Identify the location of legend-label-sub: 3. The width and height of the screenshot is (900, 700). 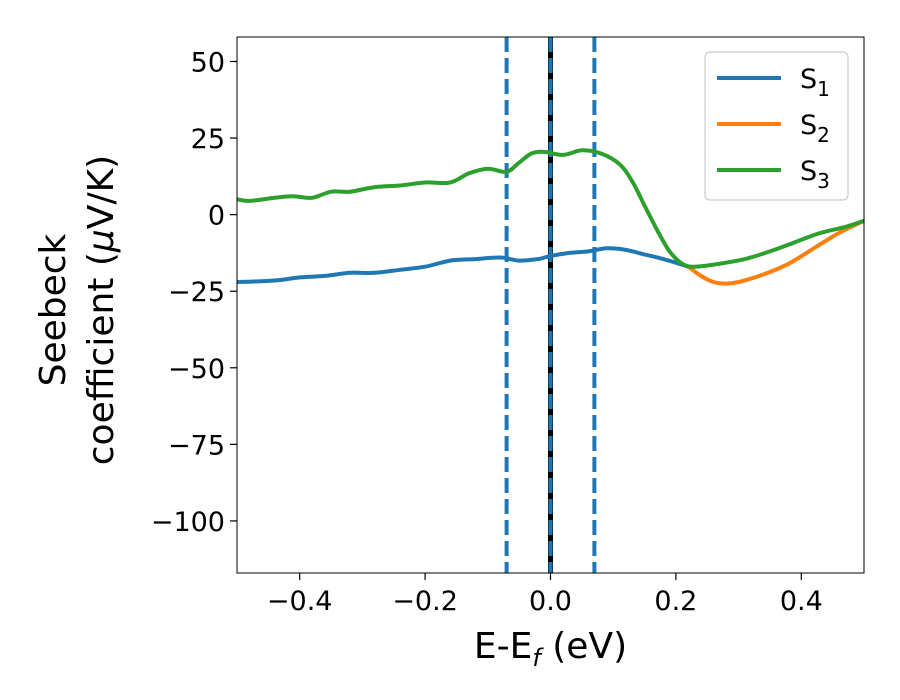
(823, 181).